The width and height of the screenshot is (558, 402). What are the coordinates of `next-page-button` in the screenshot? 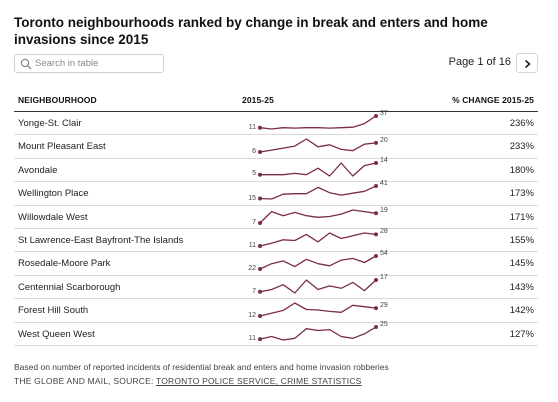 It's located at (527, 63).